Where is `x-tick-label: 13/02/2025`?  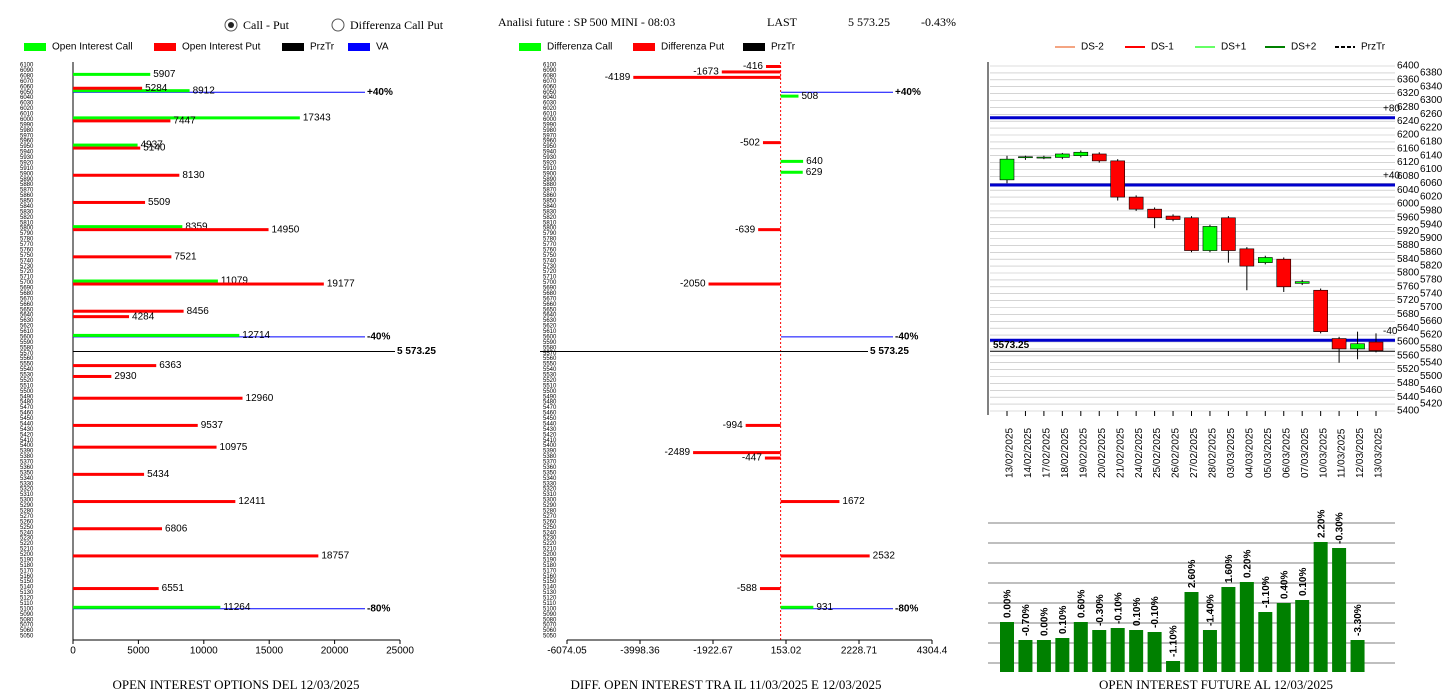 x-tick-label: 13/02/2025 is located at coordinates (1010, 453).